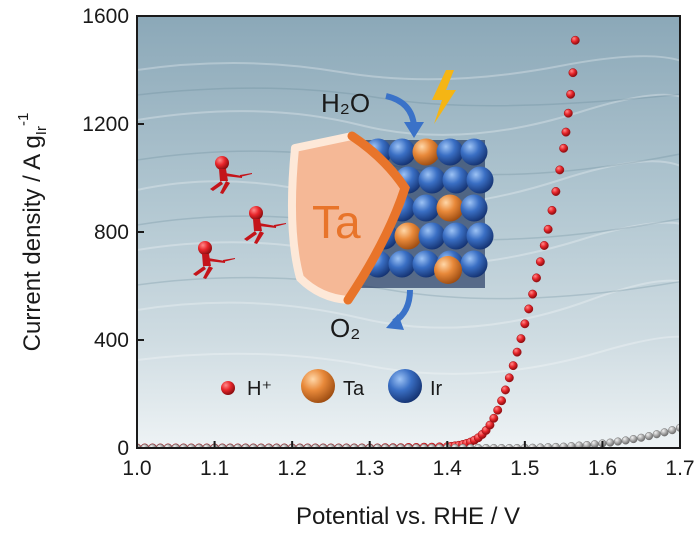 The height and width of the screenshot is (536, 700). What do you see at coordinates (444, 97) in the screenshot?
I see `lightning-icon` at bounding box center [444, 97].